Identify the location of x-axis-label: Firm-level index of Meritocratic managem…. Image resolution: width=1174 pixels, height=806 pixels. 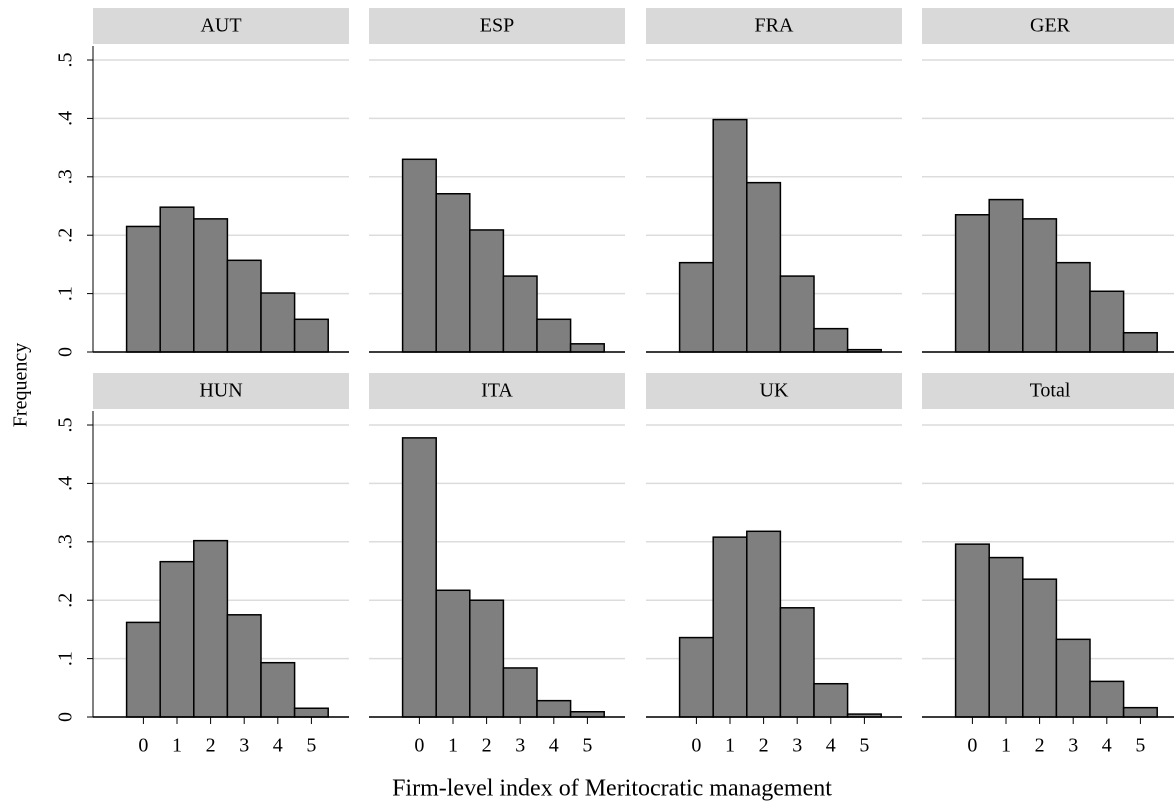
(612, 789).